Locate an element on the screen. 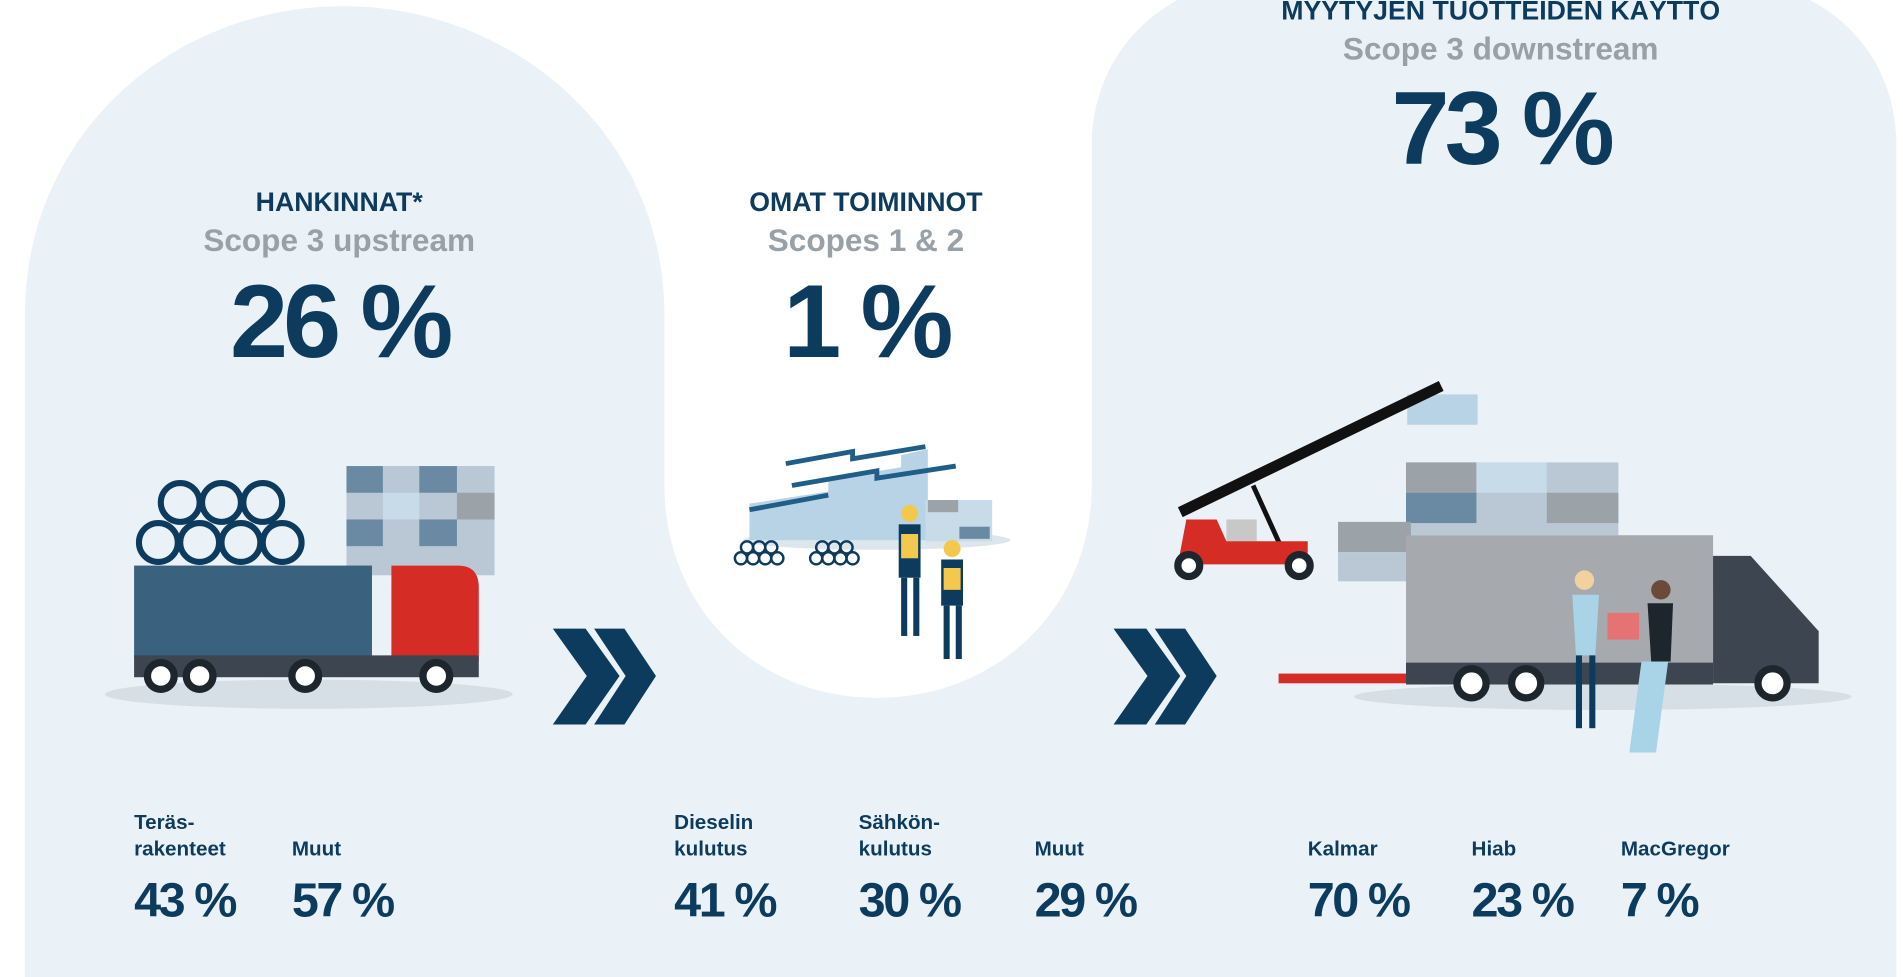 This screenshot has width=1903, height=977. section-title: MYYTYJEN TUOTTEIDEN KÄYTTÖ is located at coordinates (1500, 12).